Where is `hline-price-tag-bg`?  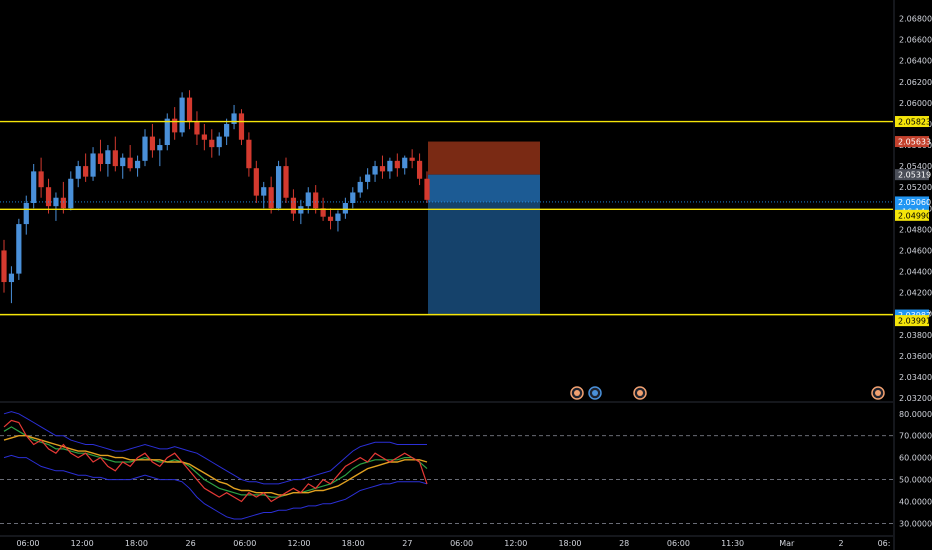 hline-price-tag-bg is located at coordinates (912, 215).